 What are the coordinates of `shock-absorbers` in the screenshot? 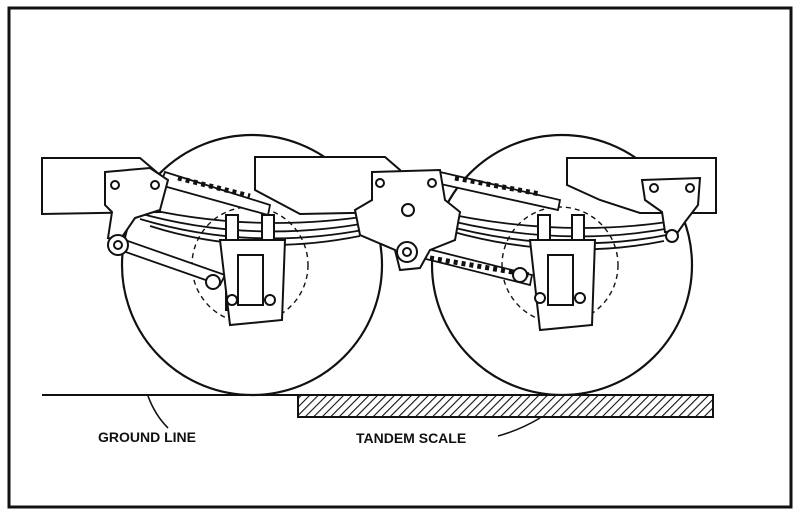 It's located at (359, 226).